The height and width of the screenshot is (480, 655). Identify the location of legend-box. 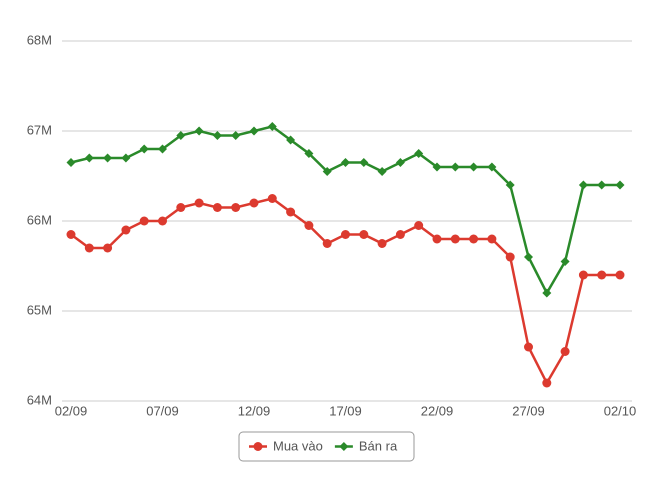
(326, 446).